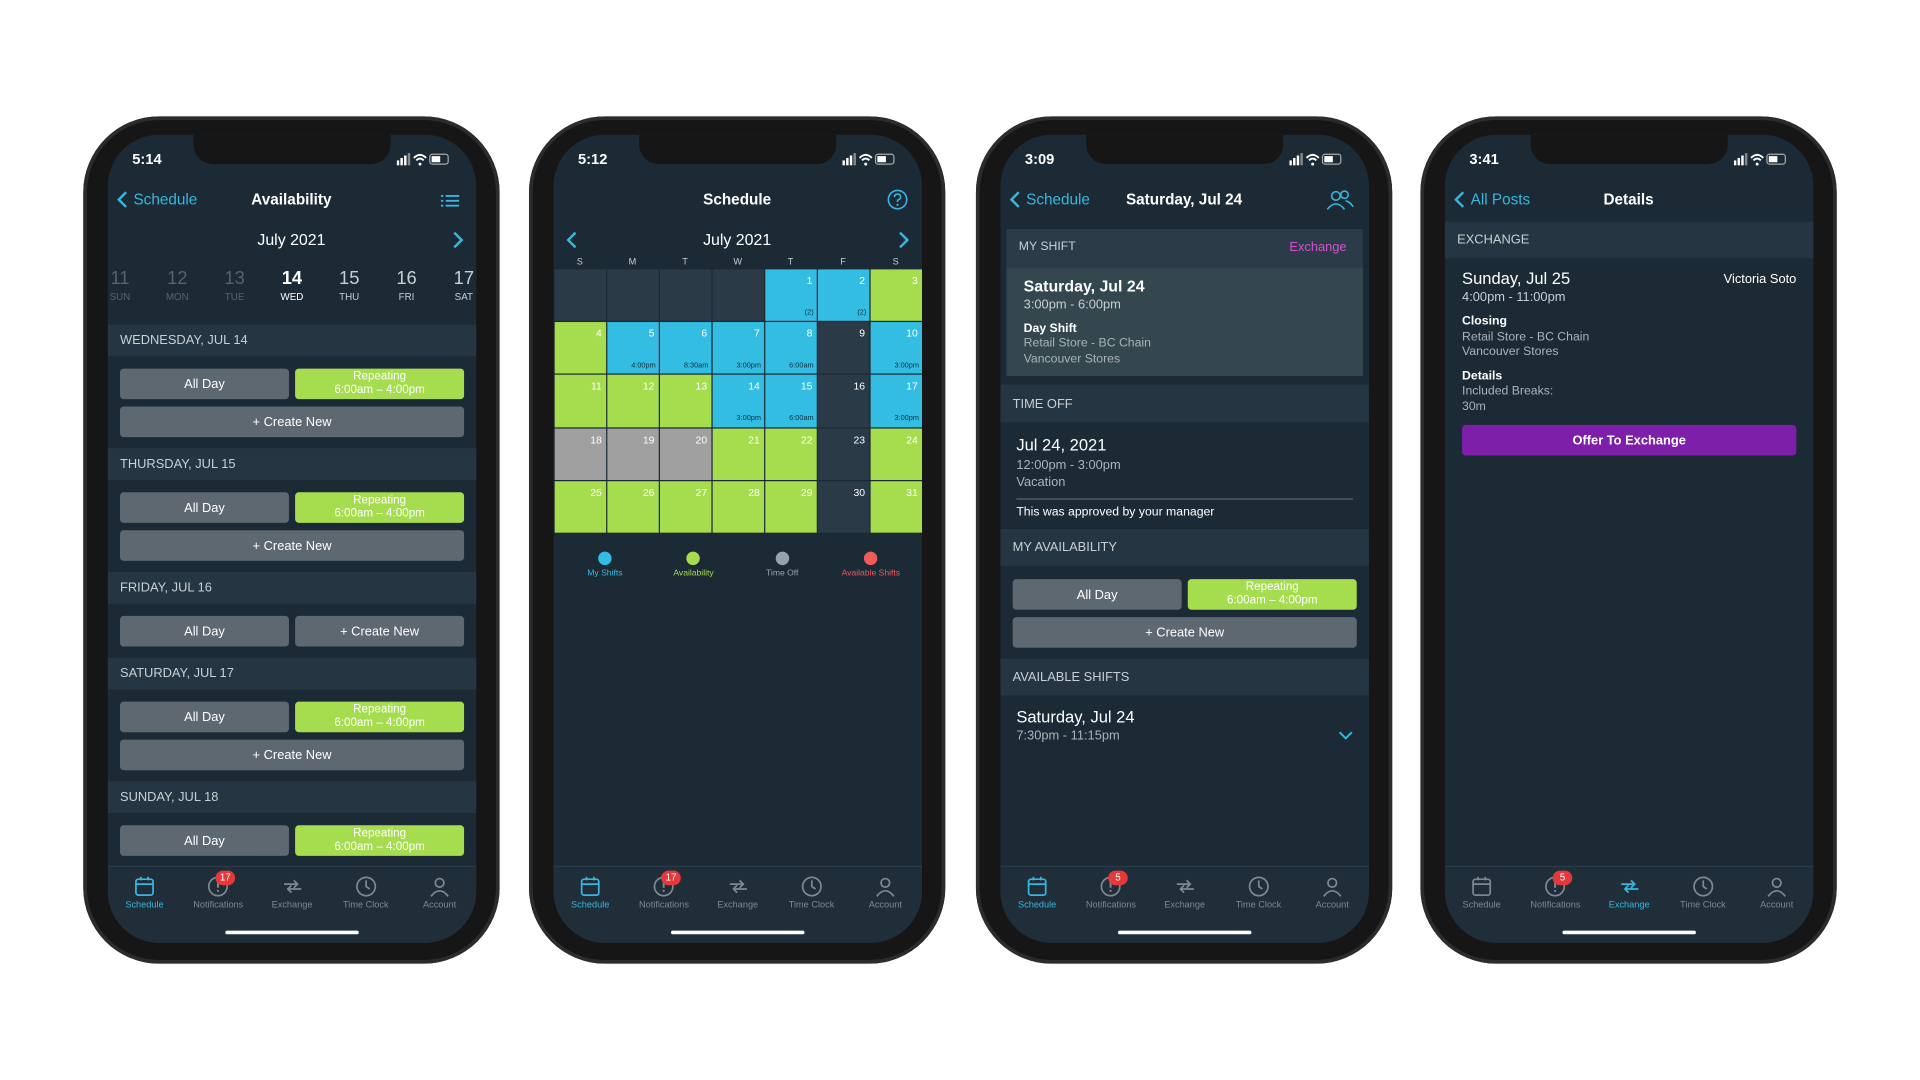 This screenshot has width=1920, height=1080. Describe the element at coordinates (790, 348) in the screenshot. I see `calendar-day: 8 6:00am` at that location.